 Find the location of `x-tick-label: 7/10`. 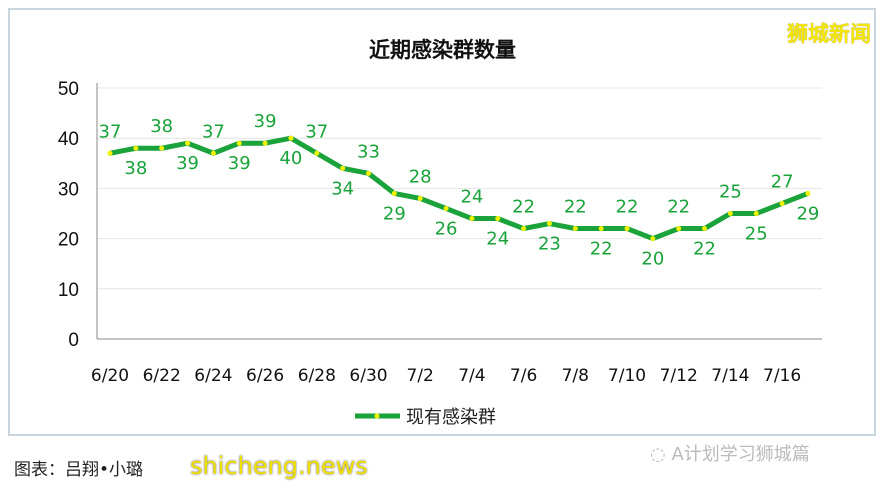

x-tick-label: 7/10 is located at coordinates (627, 376).